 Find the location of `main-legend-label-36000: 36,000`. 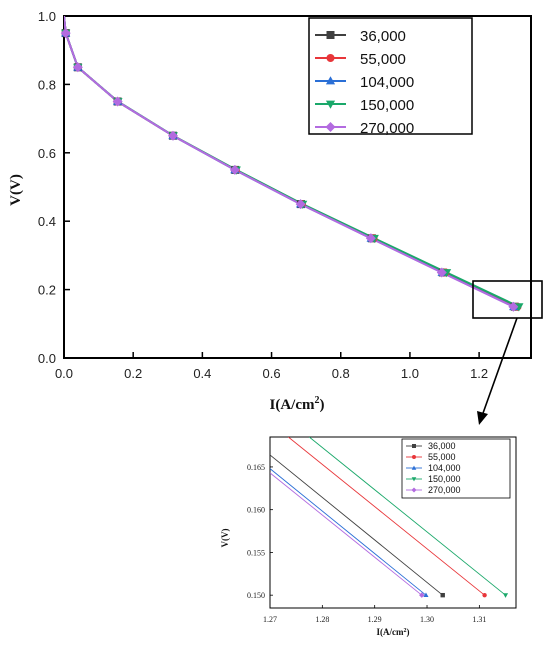

main-legend-label-36000: 36,000 is located at coordinates (383, 36).